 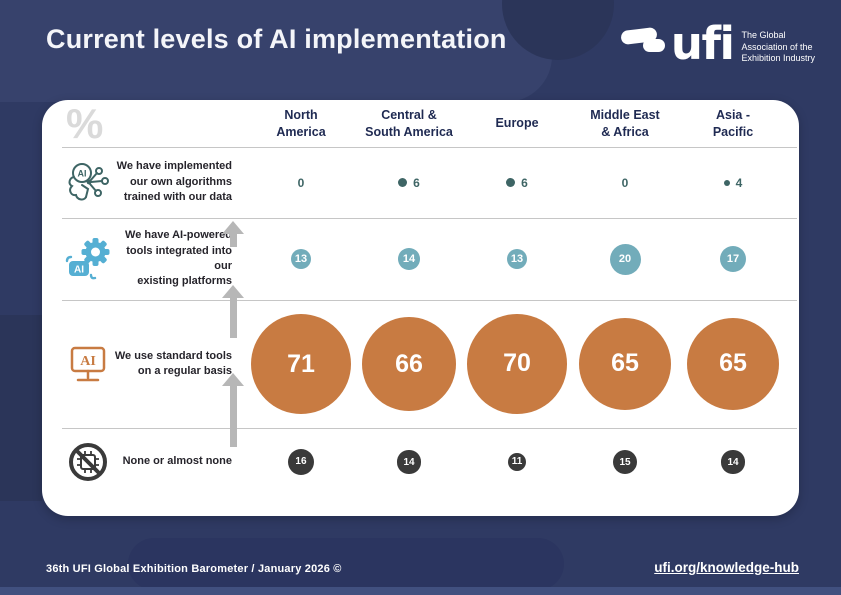 I want to click on bottom-accent-bar, so click(x=420, y=591).